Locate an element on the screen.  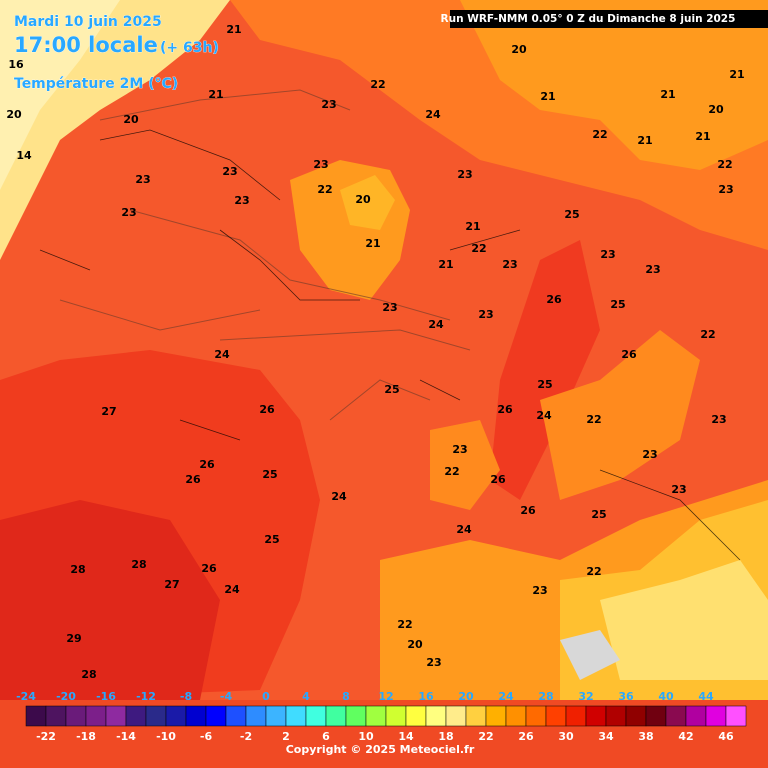
field-name: Température 2M (°C) is located at coordinates (96, 84).